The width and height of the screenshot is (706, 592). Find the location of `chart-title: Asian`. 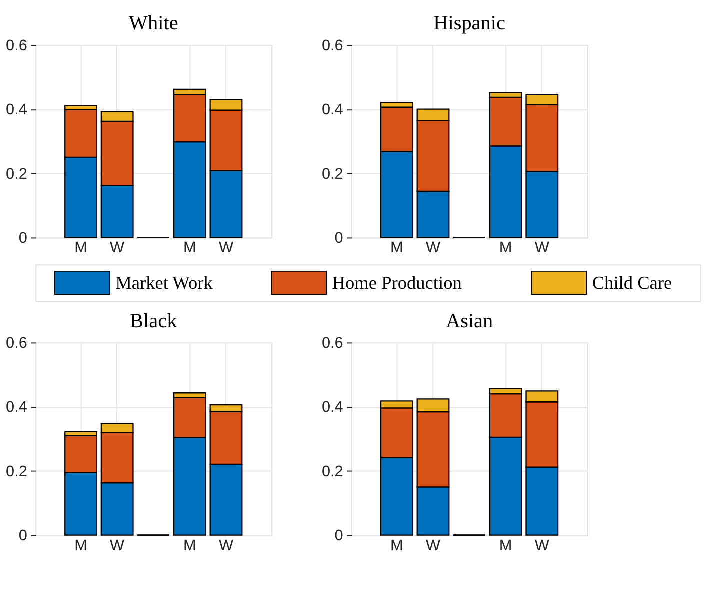

chart-title: Asian is located at coordinates (470, 321).